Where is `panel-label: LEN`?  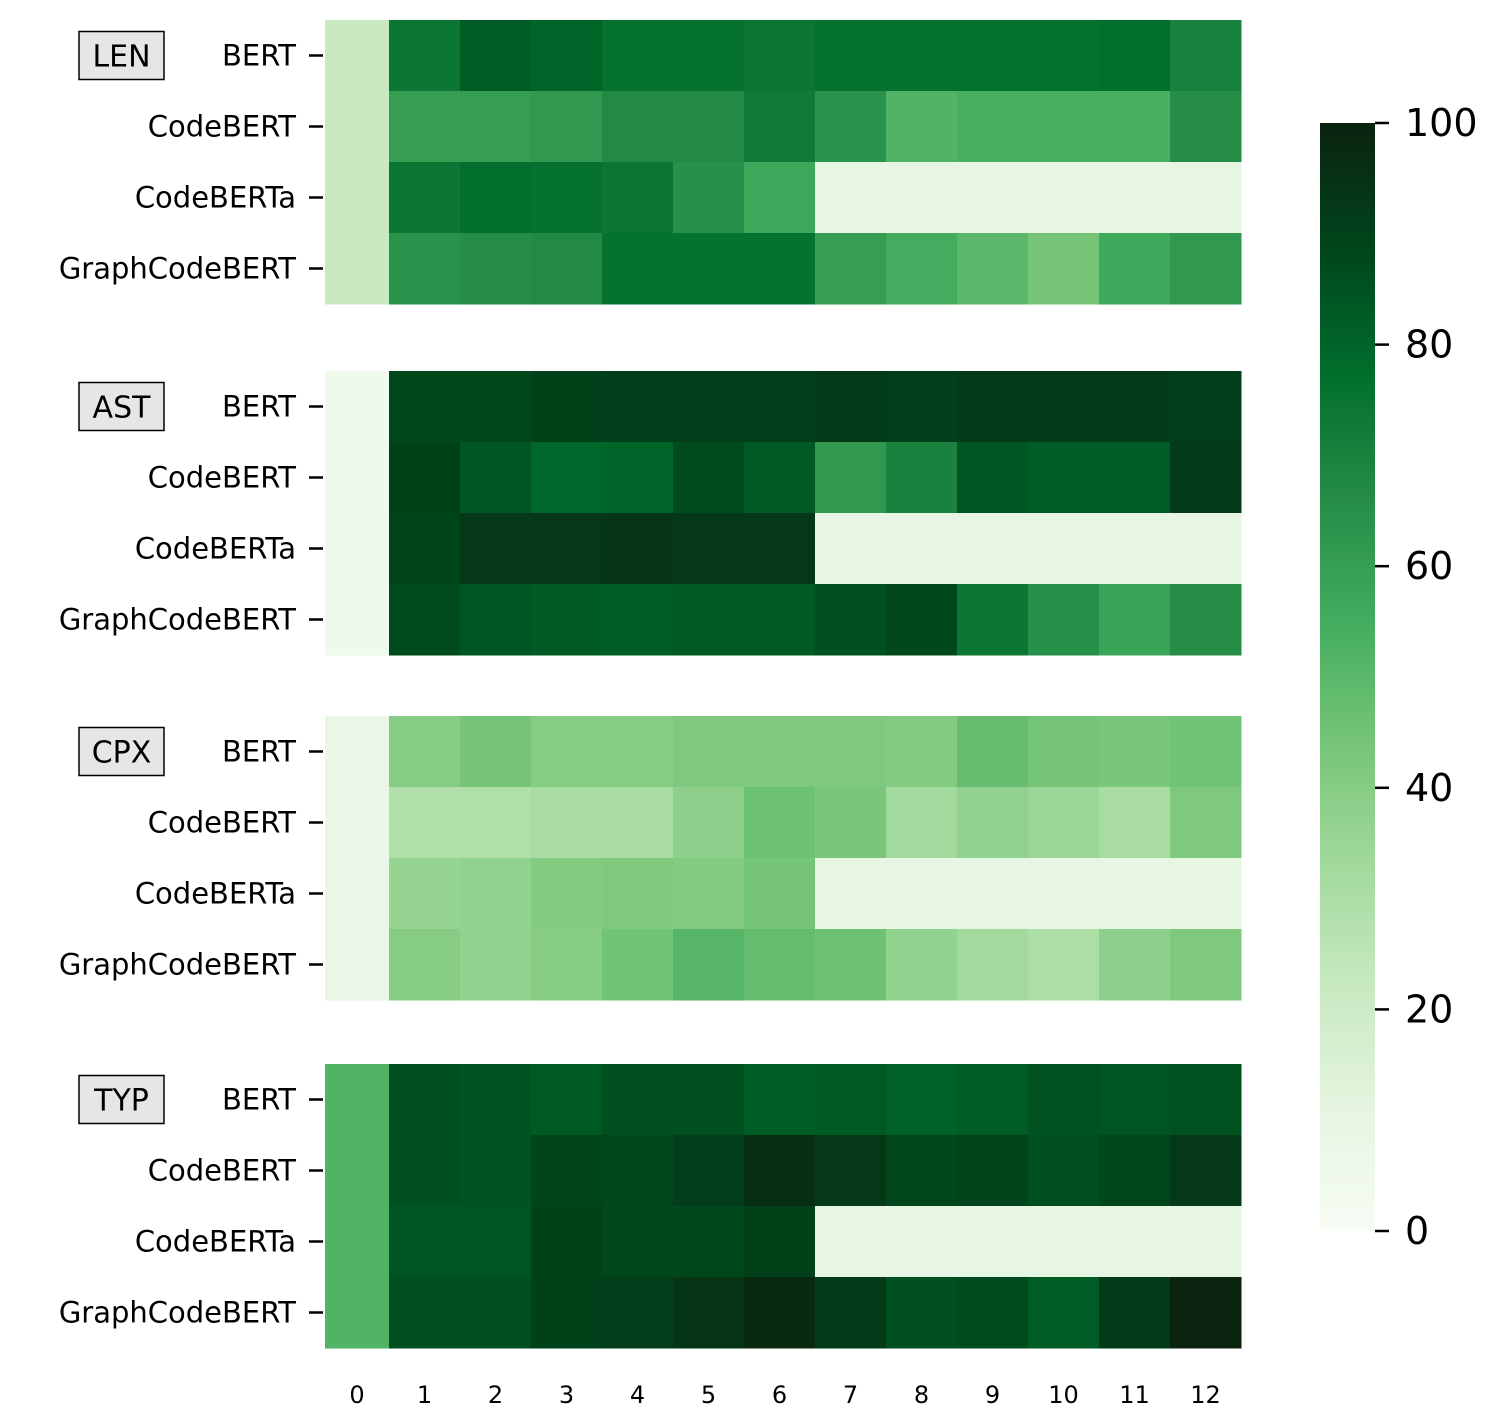 panel-label: LEN is located at coordinates (121, 57).